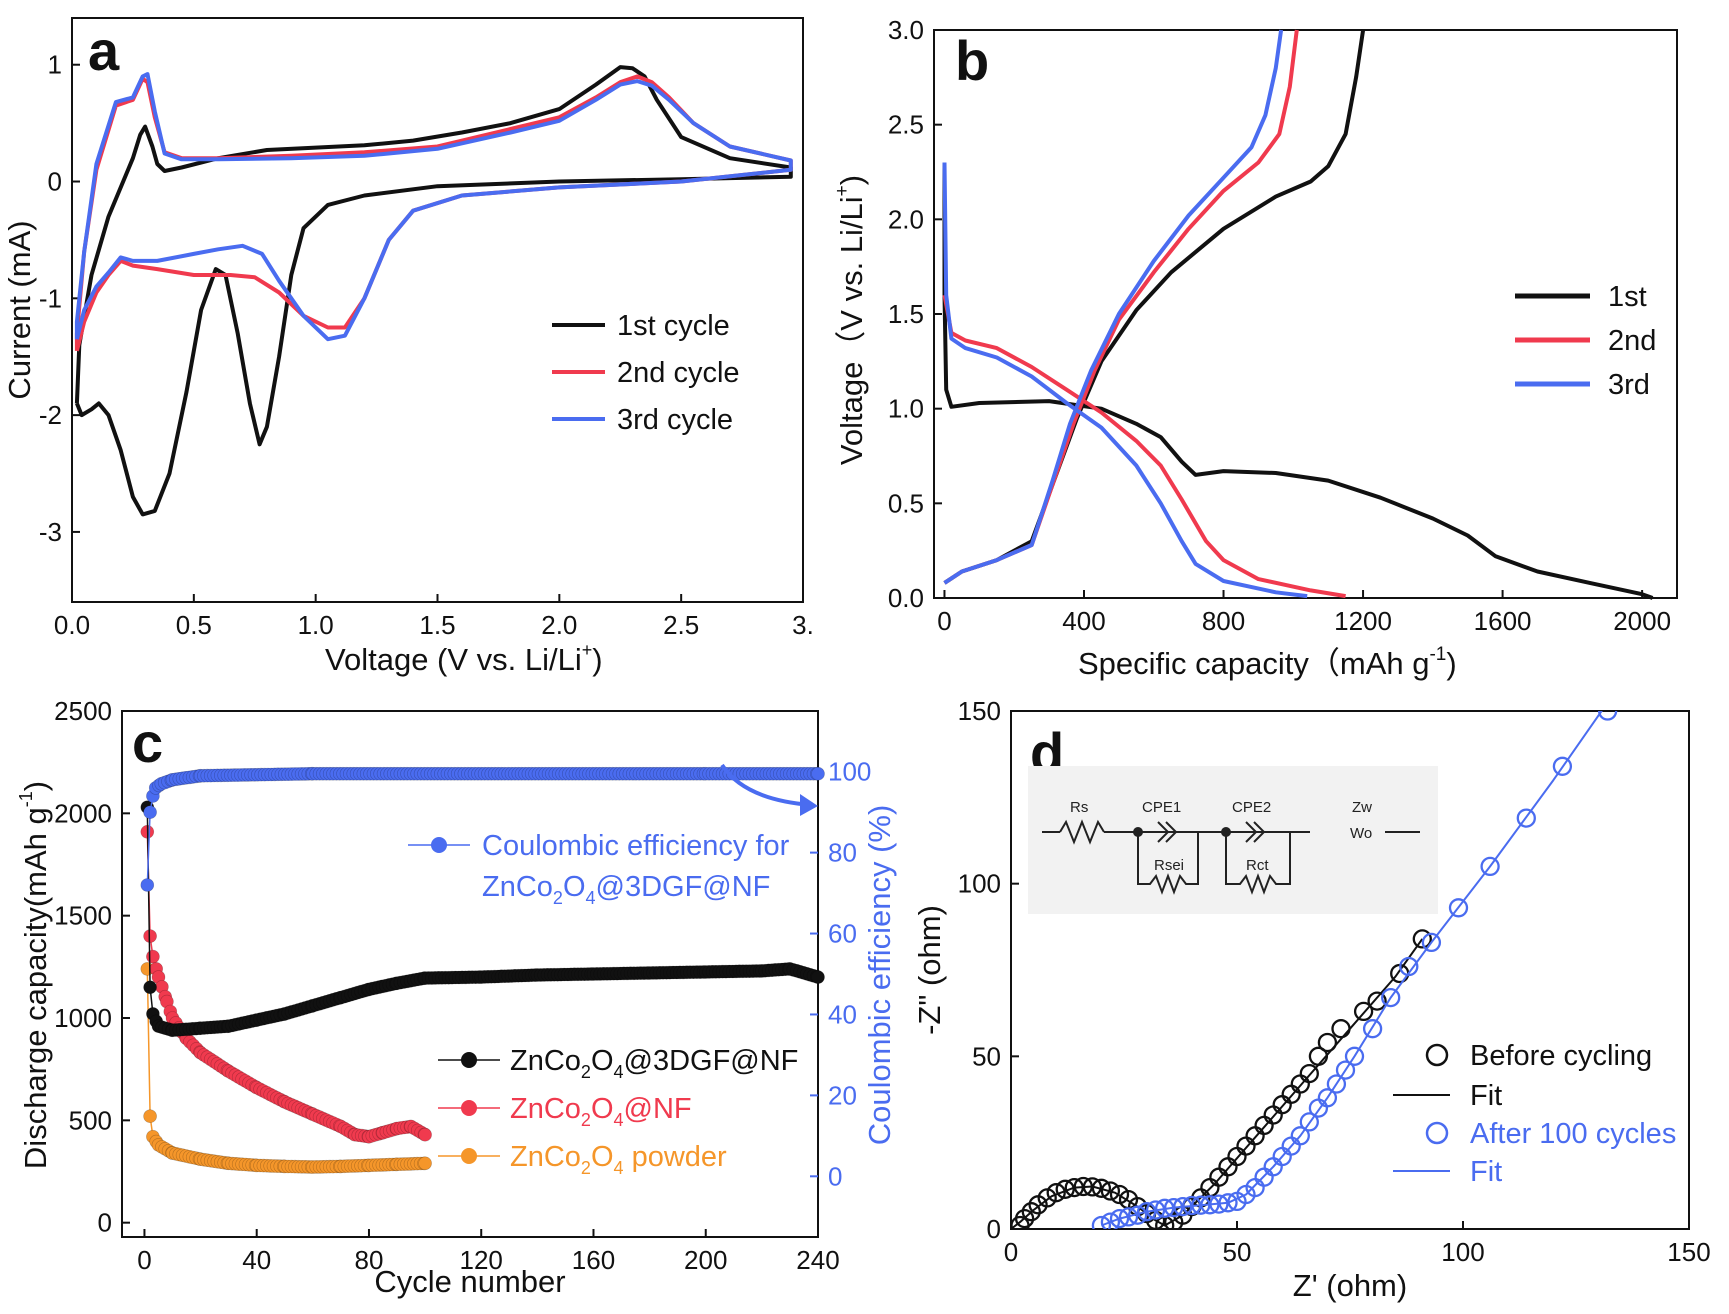  I want to click on rsei-resistor-icon, so click(1168, 863).